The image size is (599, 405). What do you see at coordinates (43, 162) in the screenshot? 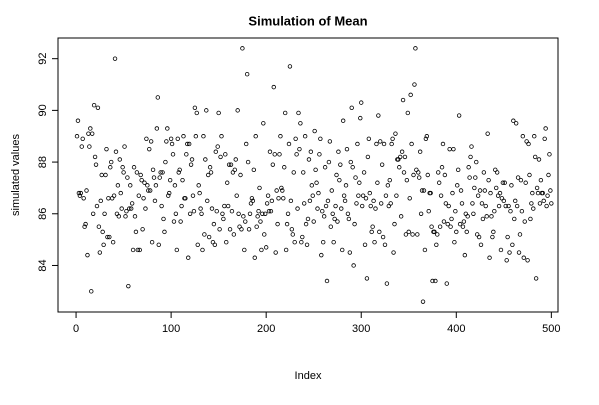
I see `y-tick-label: 88` at bounding box center [43, 162].